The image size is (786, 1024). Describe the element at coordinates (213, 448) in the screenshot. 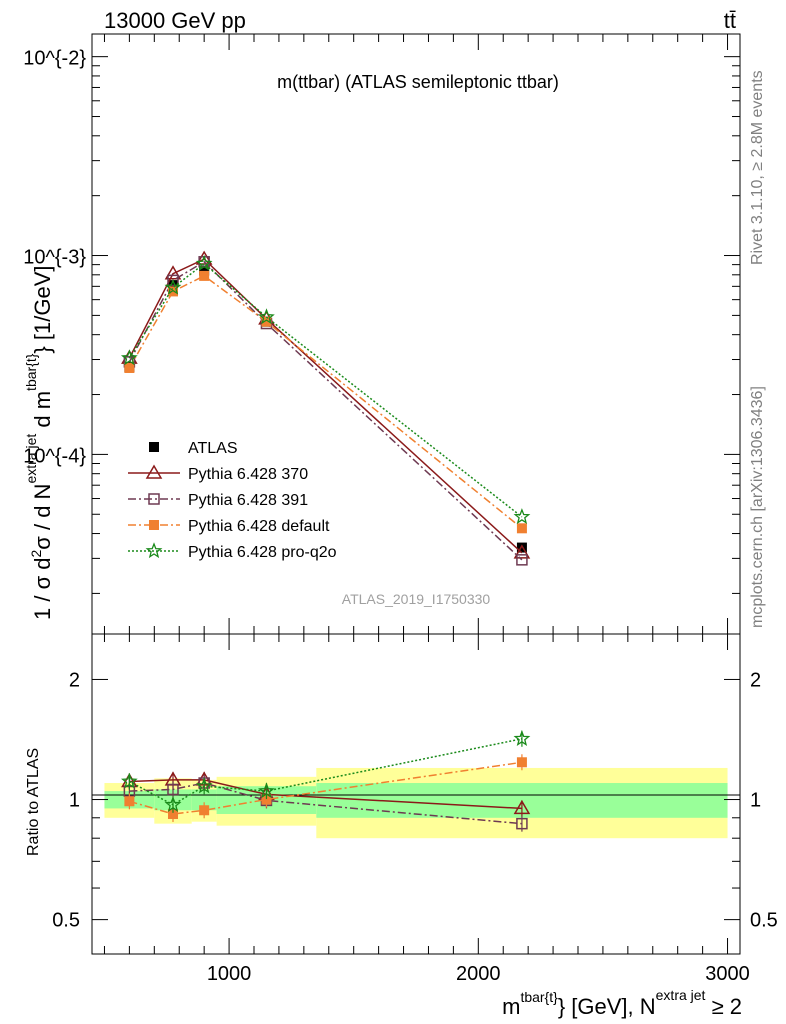

I see `legend-label-0: ATLAS` at that location.